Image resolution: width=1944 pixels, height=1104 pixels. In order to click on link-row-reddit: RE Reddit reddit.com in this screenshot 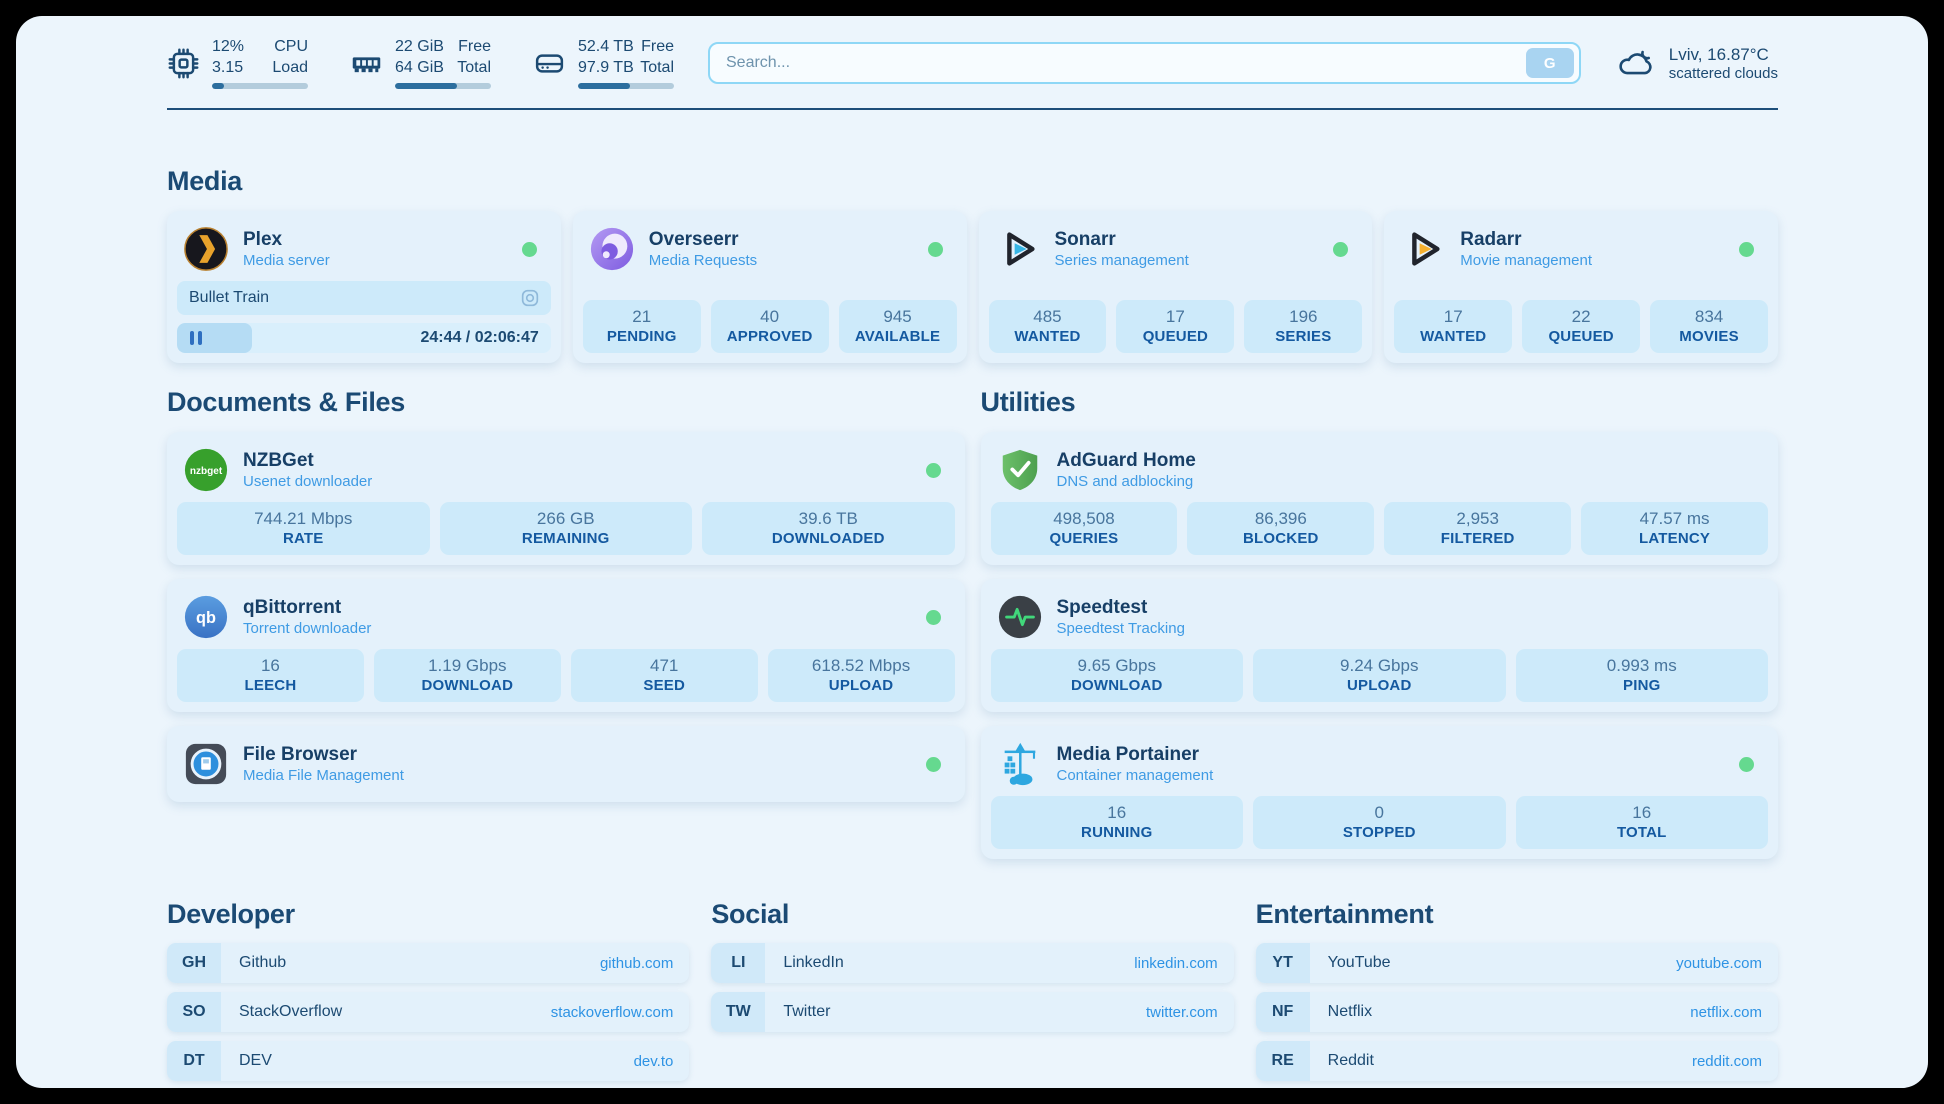, I will do `click(1516, 1061)`.